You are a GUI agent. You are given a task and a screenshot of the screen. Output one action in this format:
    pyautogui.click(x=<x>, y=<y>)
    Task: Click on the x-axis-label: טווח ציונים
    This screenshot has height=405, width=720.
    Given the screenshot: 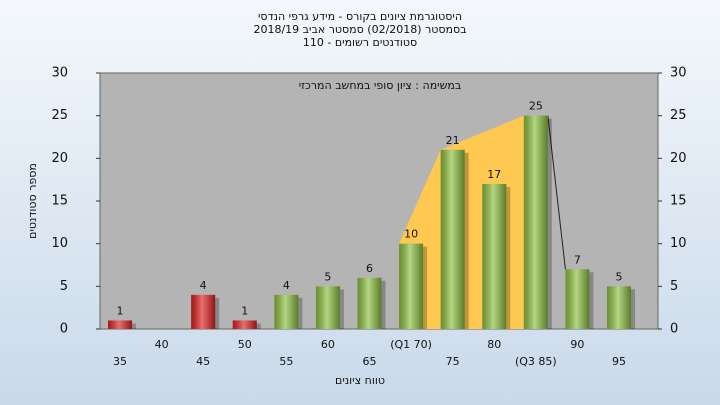 What is the action you would take?
    pyautogui.click(x=360, y=380)
    